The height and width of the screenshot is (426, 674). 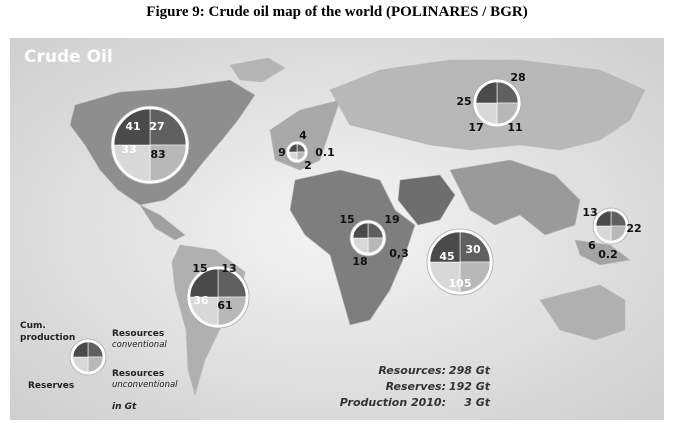 I want to click on legend-label: Reserves, so click(x=51, y=386).